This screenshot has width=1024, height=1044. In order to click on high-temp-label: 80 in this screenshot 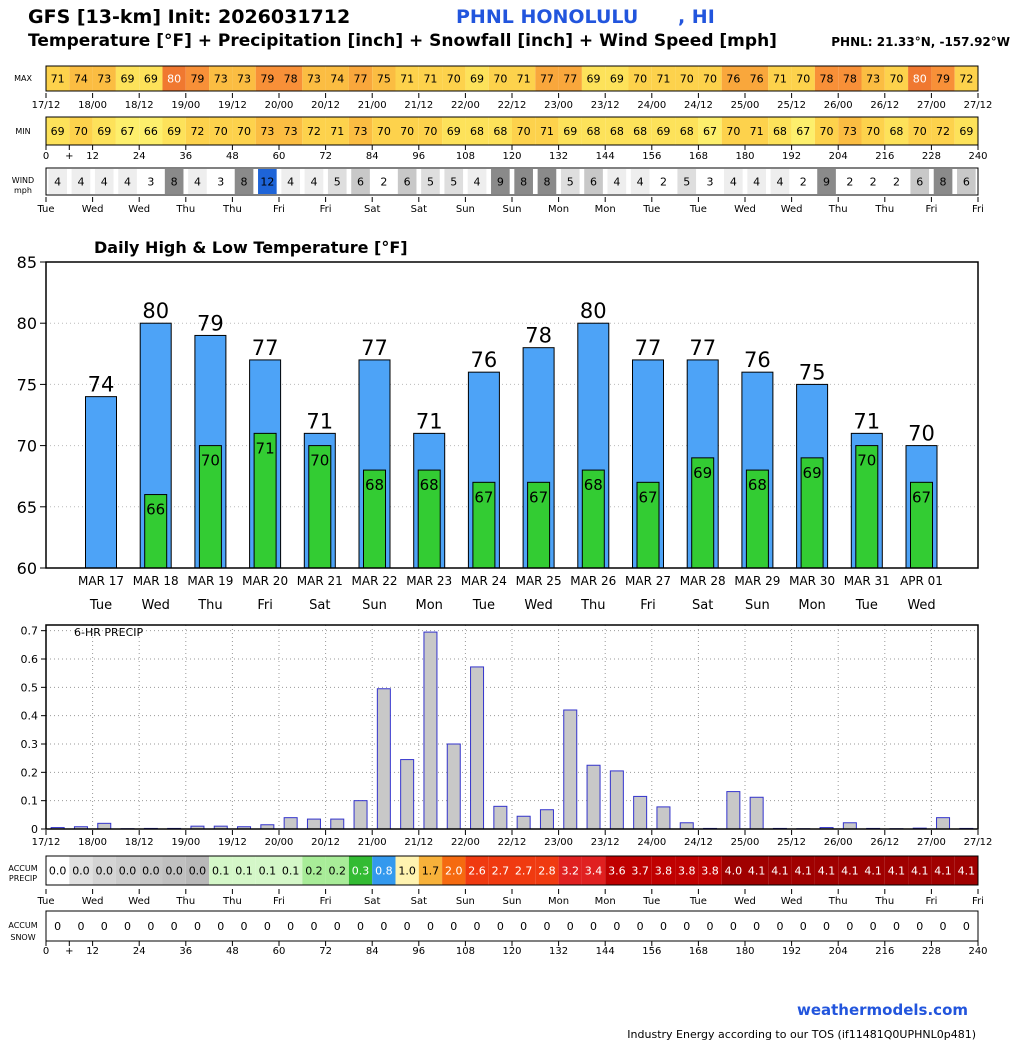, I will do `click(593, 311)`.